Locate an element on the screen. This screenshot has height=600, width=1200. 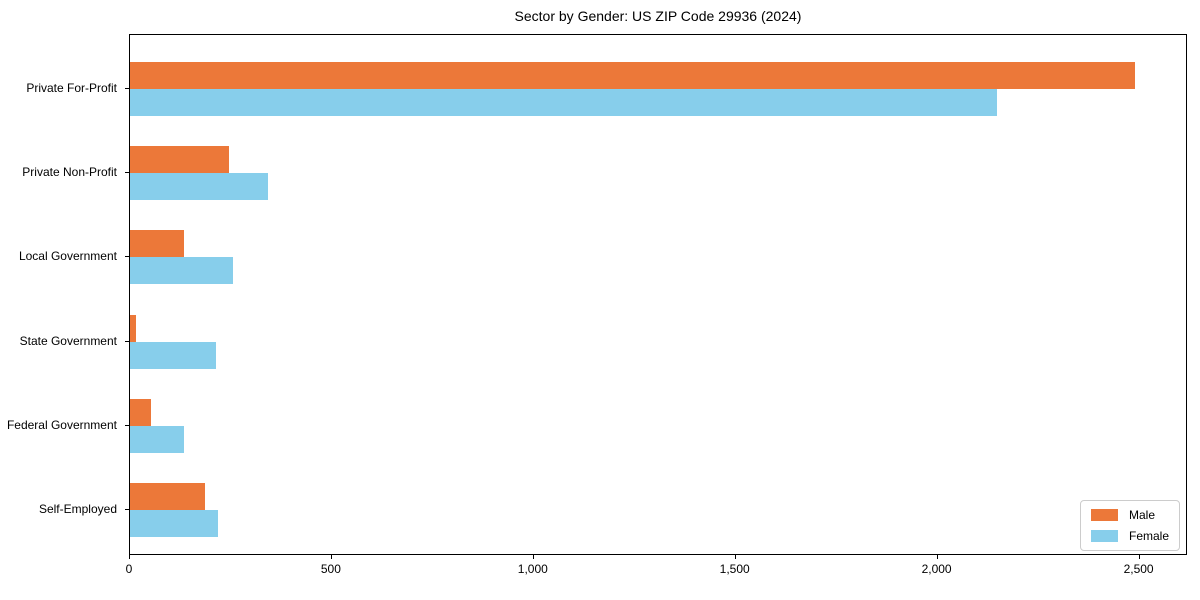
x-tick-label: 1,500 is located at coordinates (734, 569).